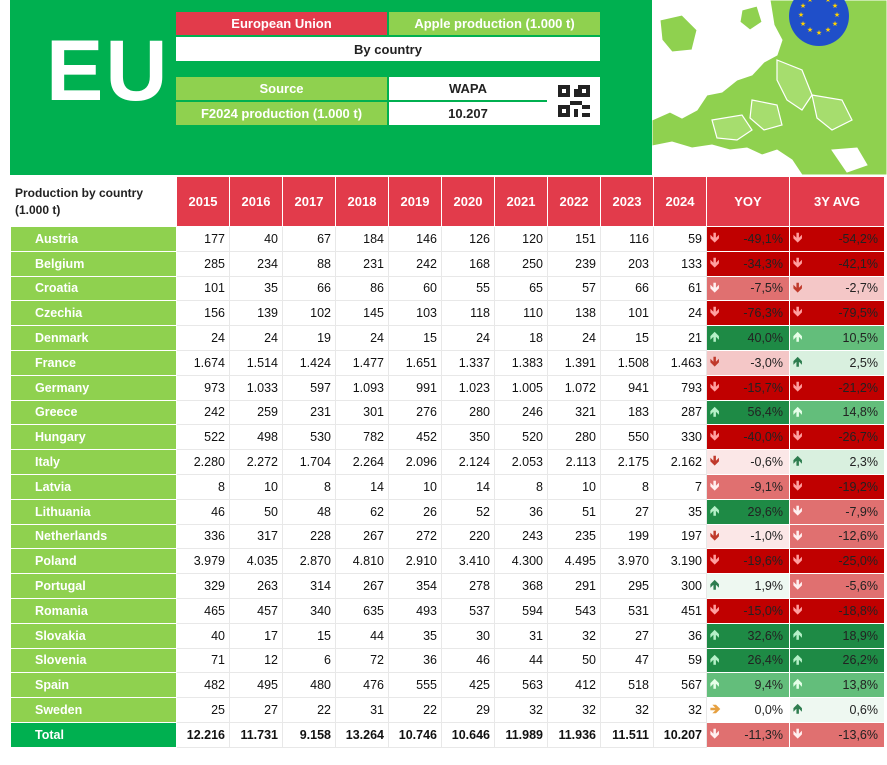  What do you see at coordinates (574, 412) in the screenshot?
I see `value-cell: 321` at bounding box center [574, 412].